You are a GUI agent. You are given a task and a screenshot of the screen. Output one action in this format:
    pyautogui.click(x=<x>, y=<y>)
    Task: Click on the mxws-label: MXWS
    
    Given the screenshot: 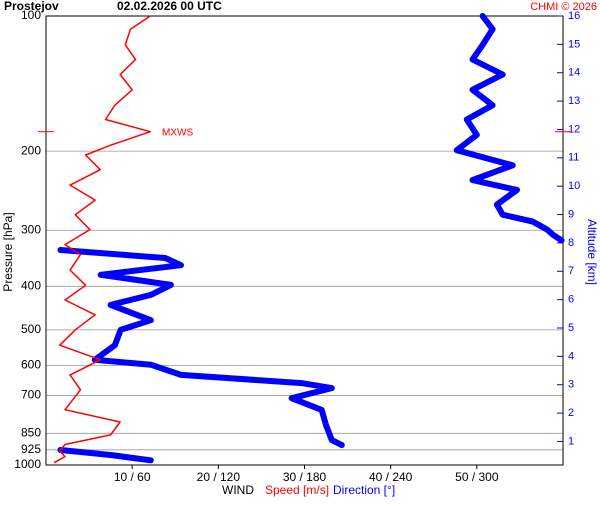 What is the action you would take?
    pyautogui.click(x=177, y=132)
    